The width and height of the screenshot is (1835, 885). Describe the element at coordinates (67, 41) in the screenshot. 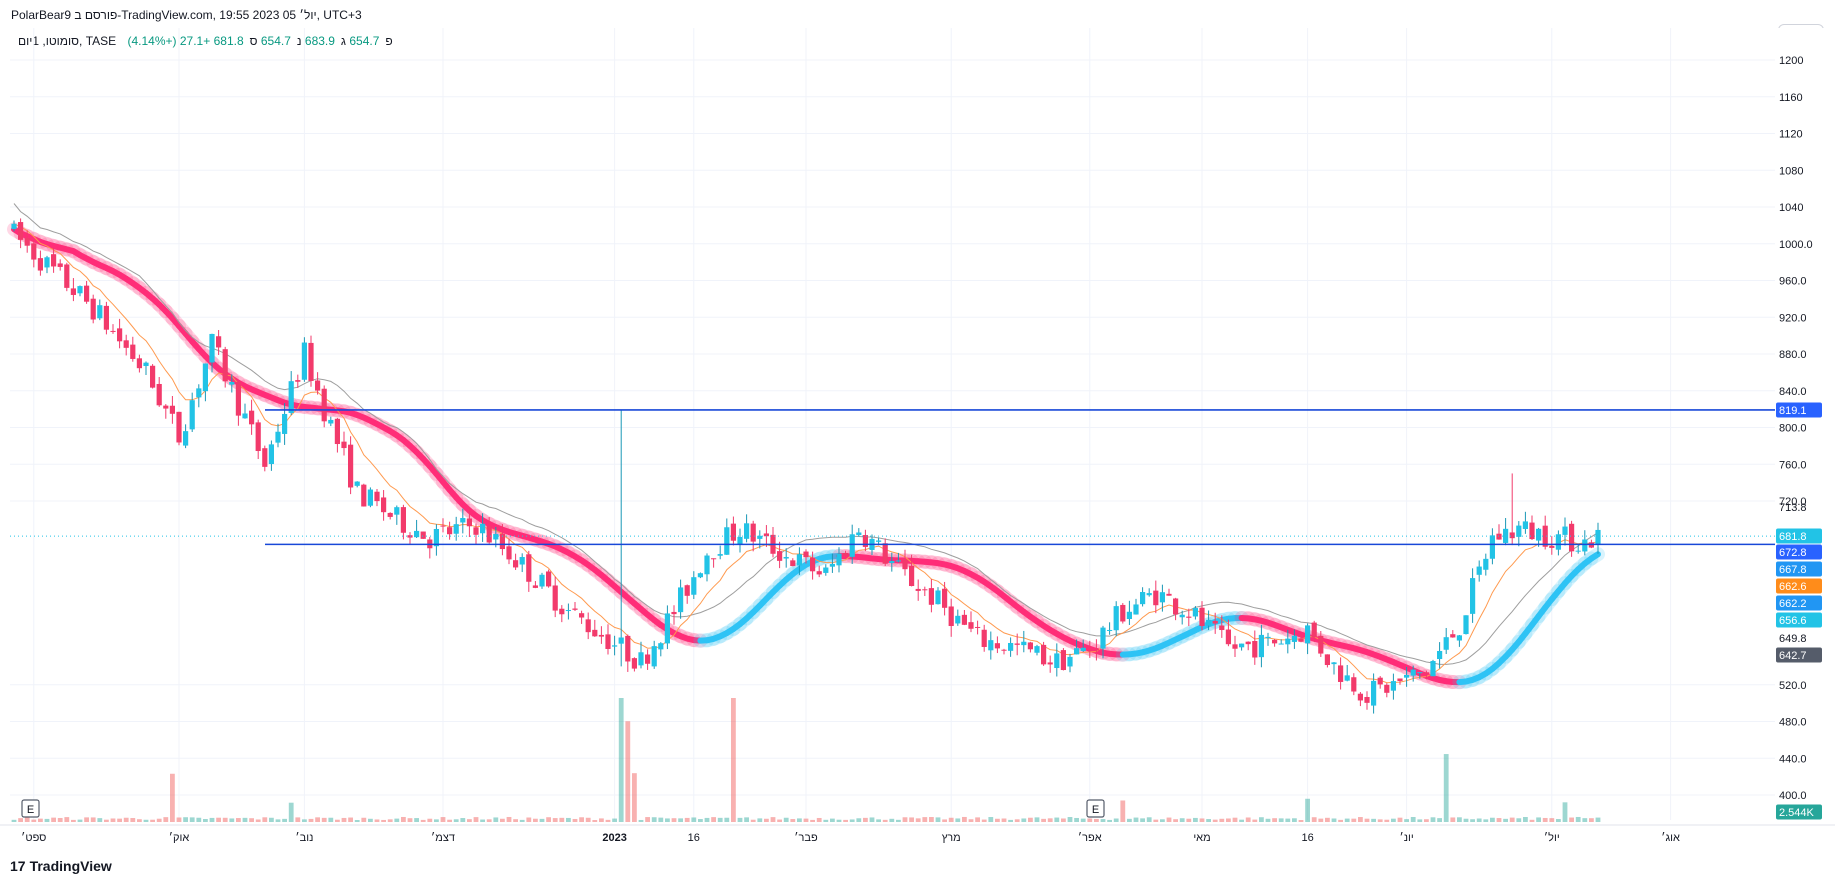

I see `symbol-label: סומוטו, 1יום, TASE` at that location.